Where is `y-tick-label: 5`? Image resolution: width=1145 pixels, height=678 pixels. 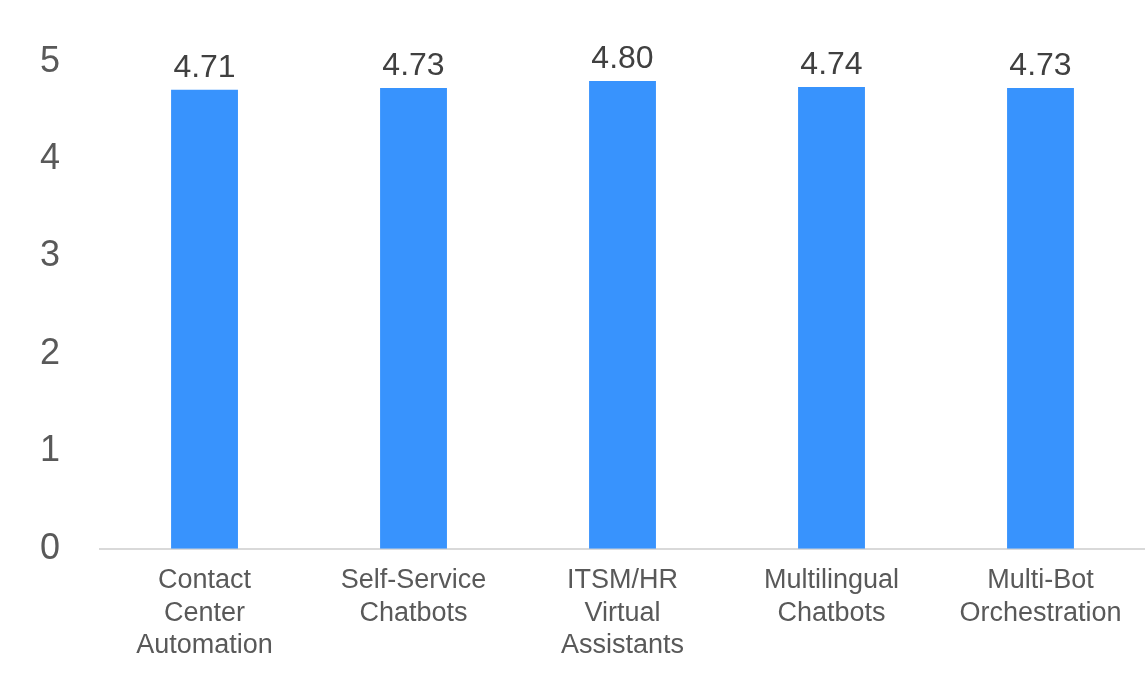
y-tick-label: 5 is located at coordinates (50, 59).